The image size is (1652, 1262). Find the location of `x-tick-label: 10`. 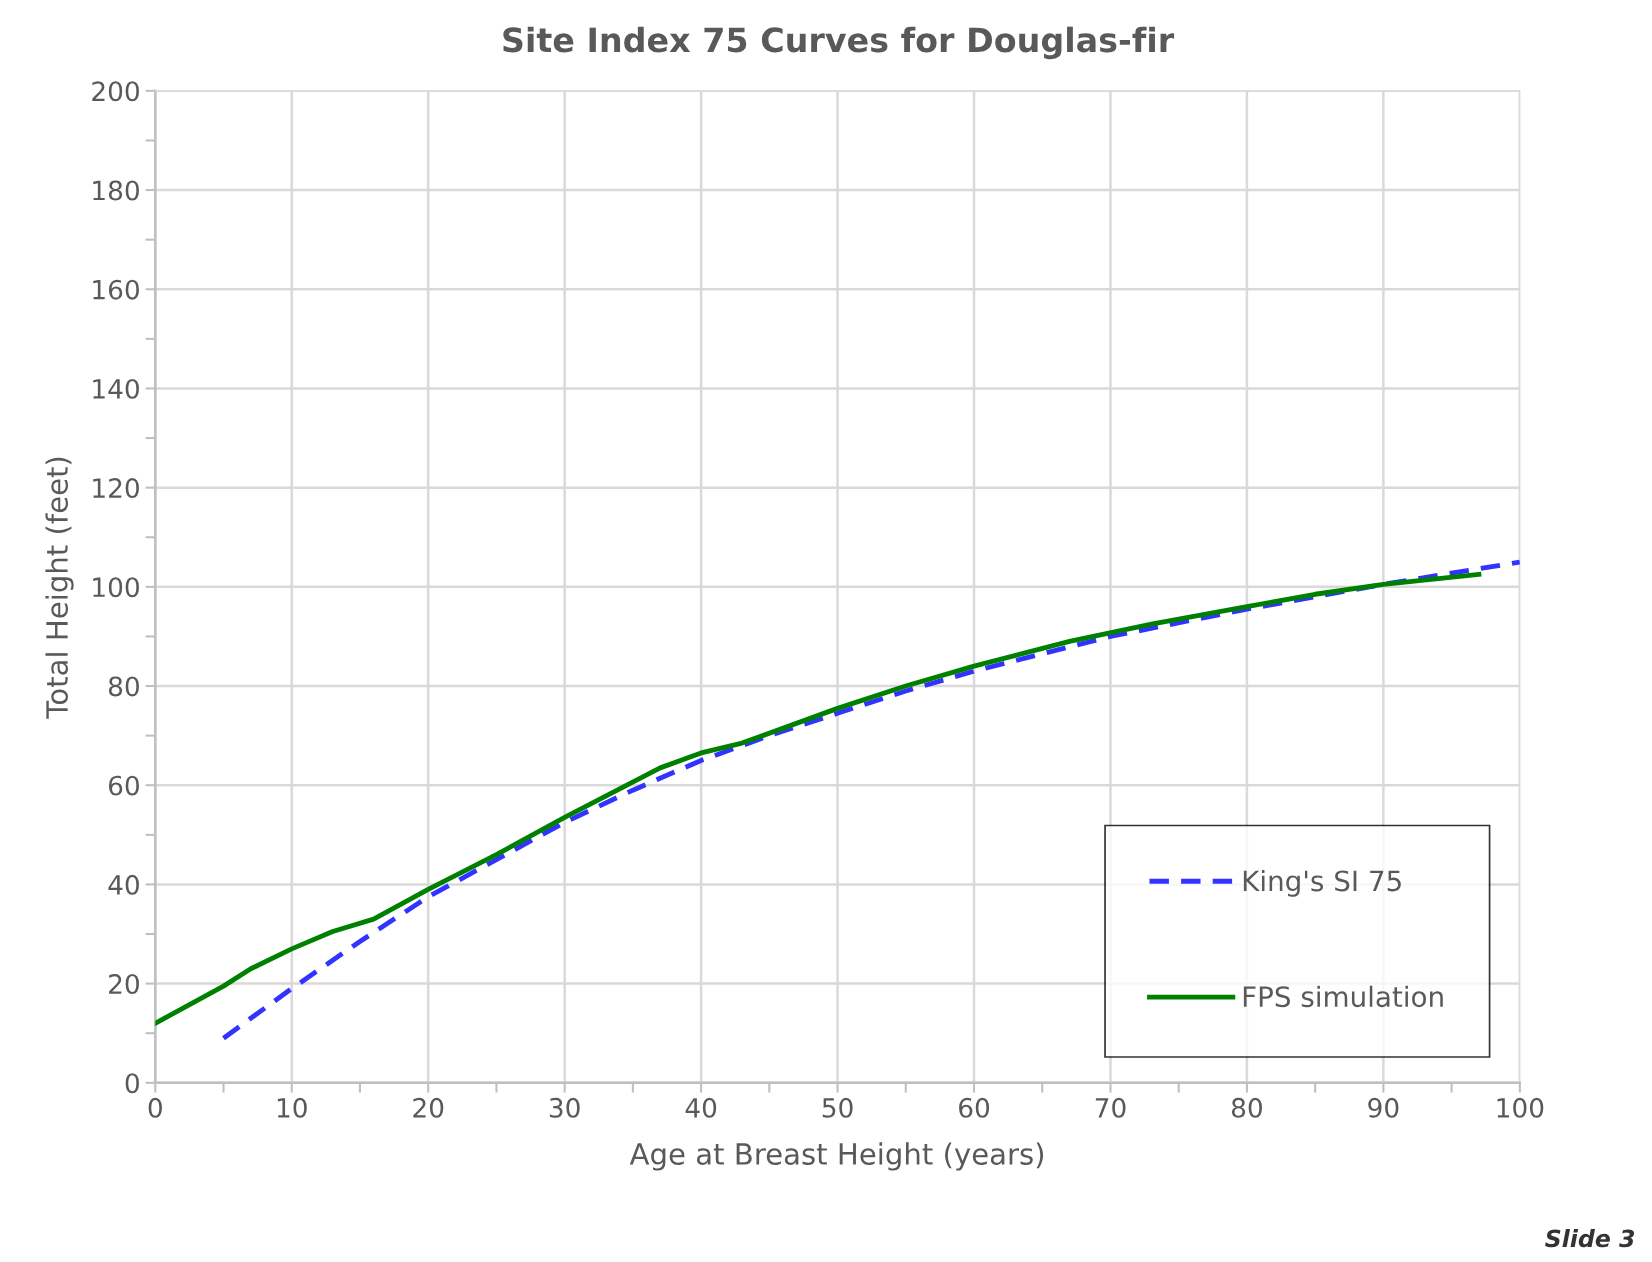

x-tick-label: 10 is located at coordinates (292, 1107).